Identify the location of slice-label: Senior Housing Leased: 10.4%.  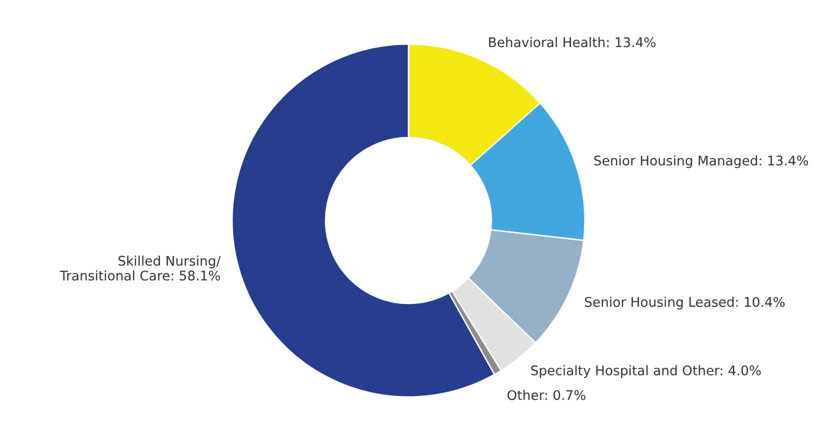
(684, 303).